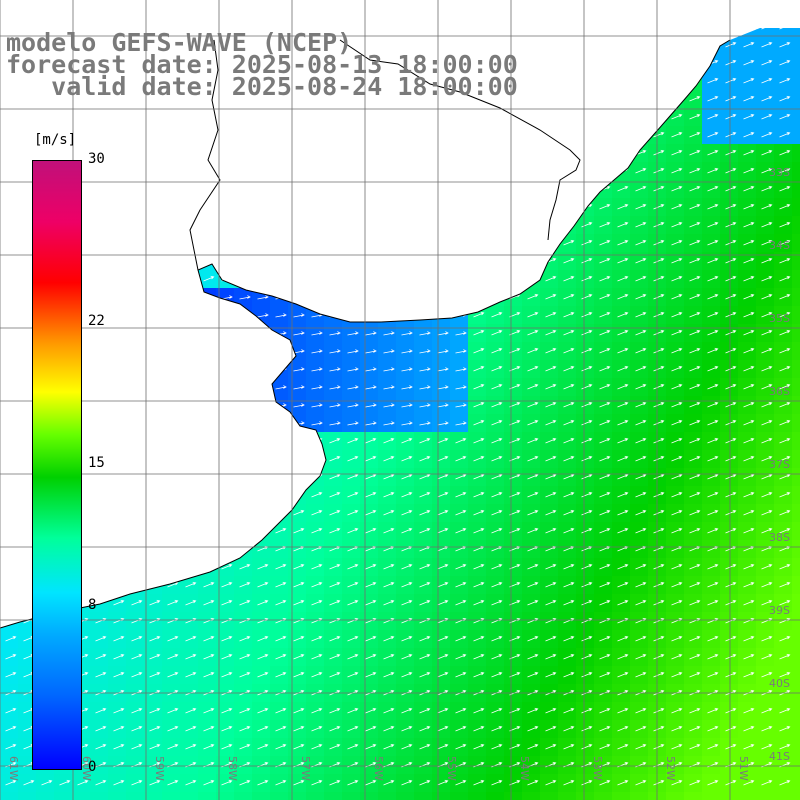 The height and width of the screenshot is (800, 800). What do you see at coordinates (92, 767) in the screenshot?
I see `colorbar-tick-label: 0` at bounding box center [92, 767].